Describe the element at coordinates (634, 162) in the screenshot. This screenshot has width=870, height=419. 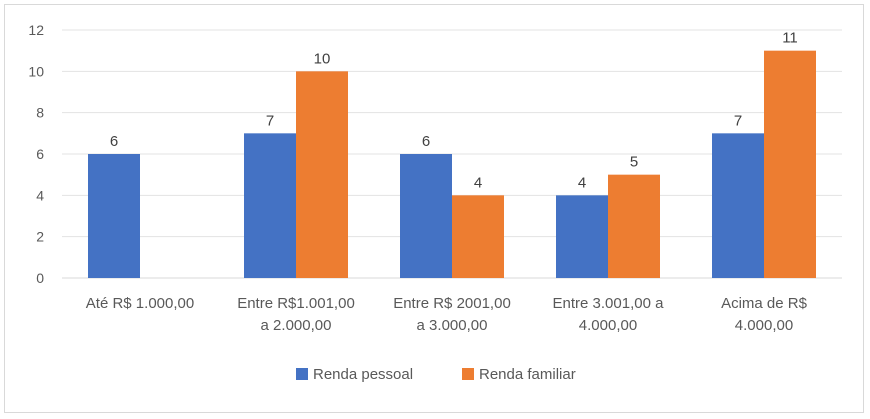
I see `data-label: 5` at that location.